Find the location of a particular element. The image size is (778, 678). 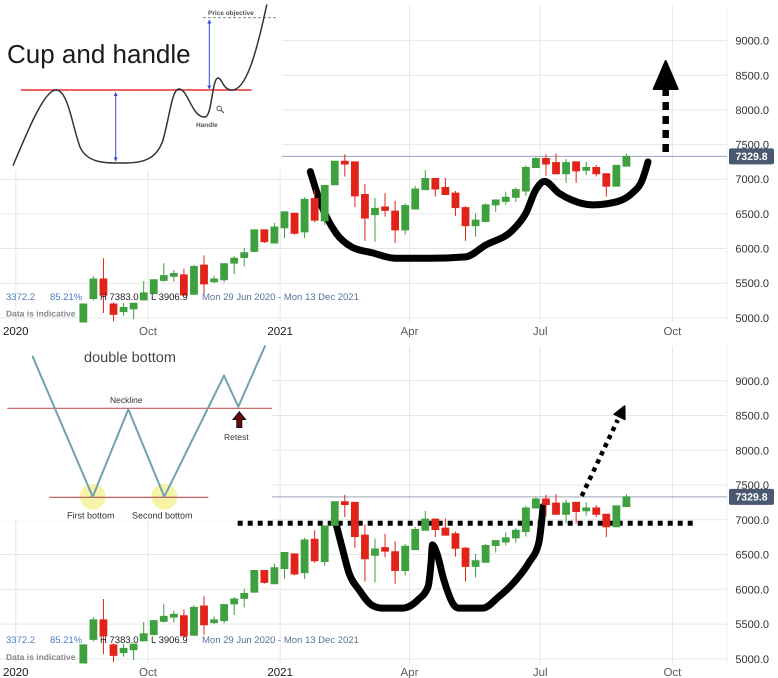

y-tick-label: 7500.0 is located at coordinates (752, 146).